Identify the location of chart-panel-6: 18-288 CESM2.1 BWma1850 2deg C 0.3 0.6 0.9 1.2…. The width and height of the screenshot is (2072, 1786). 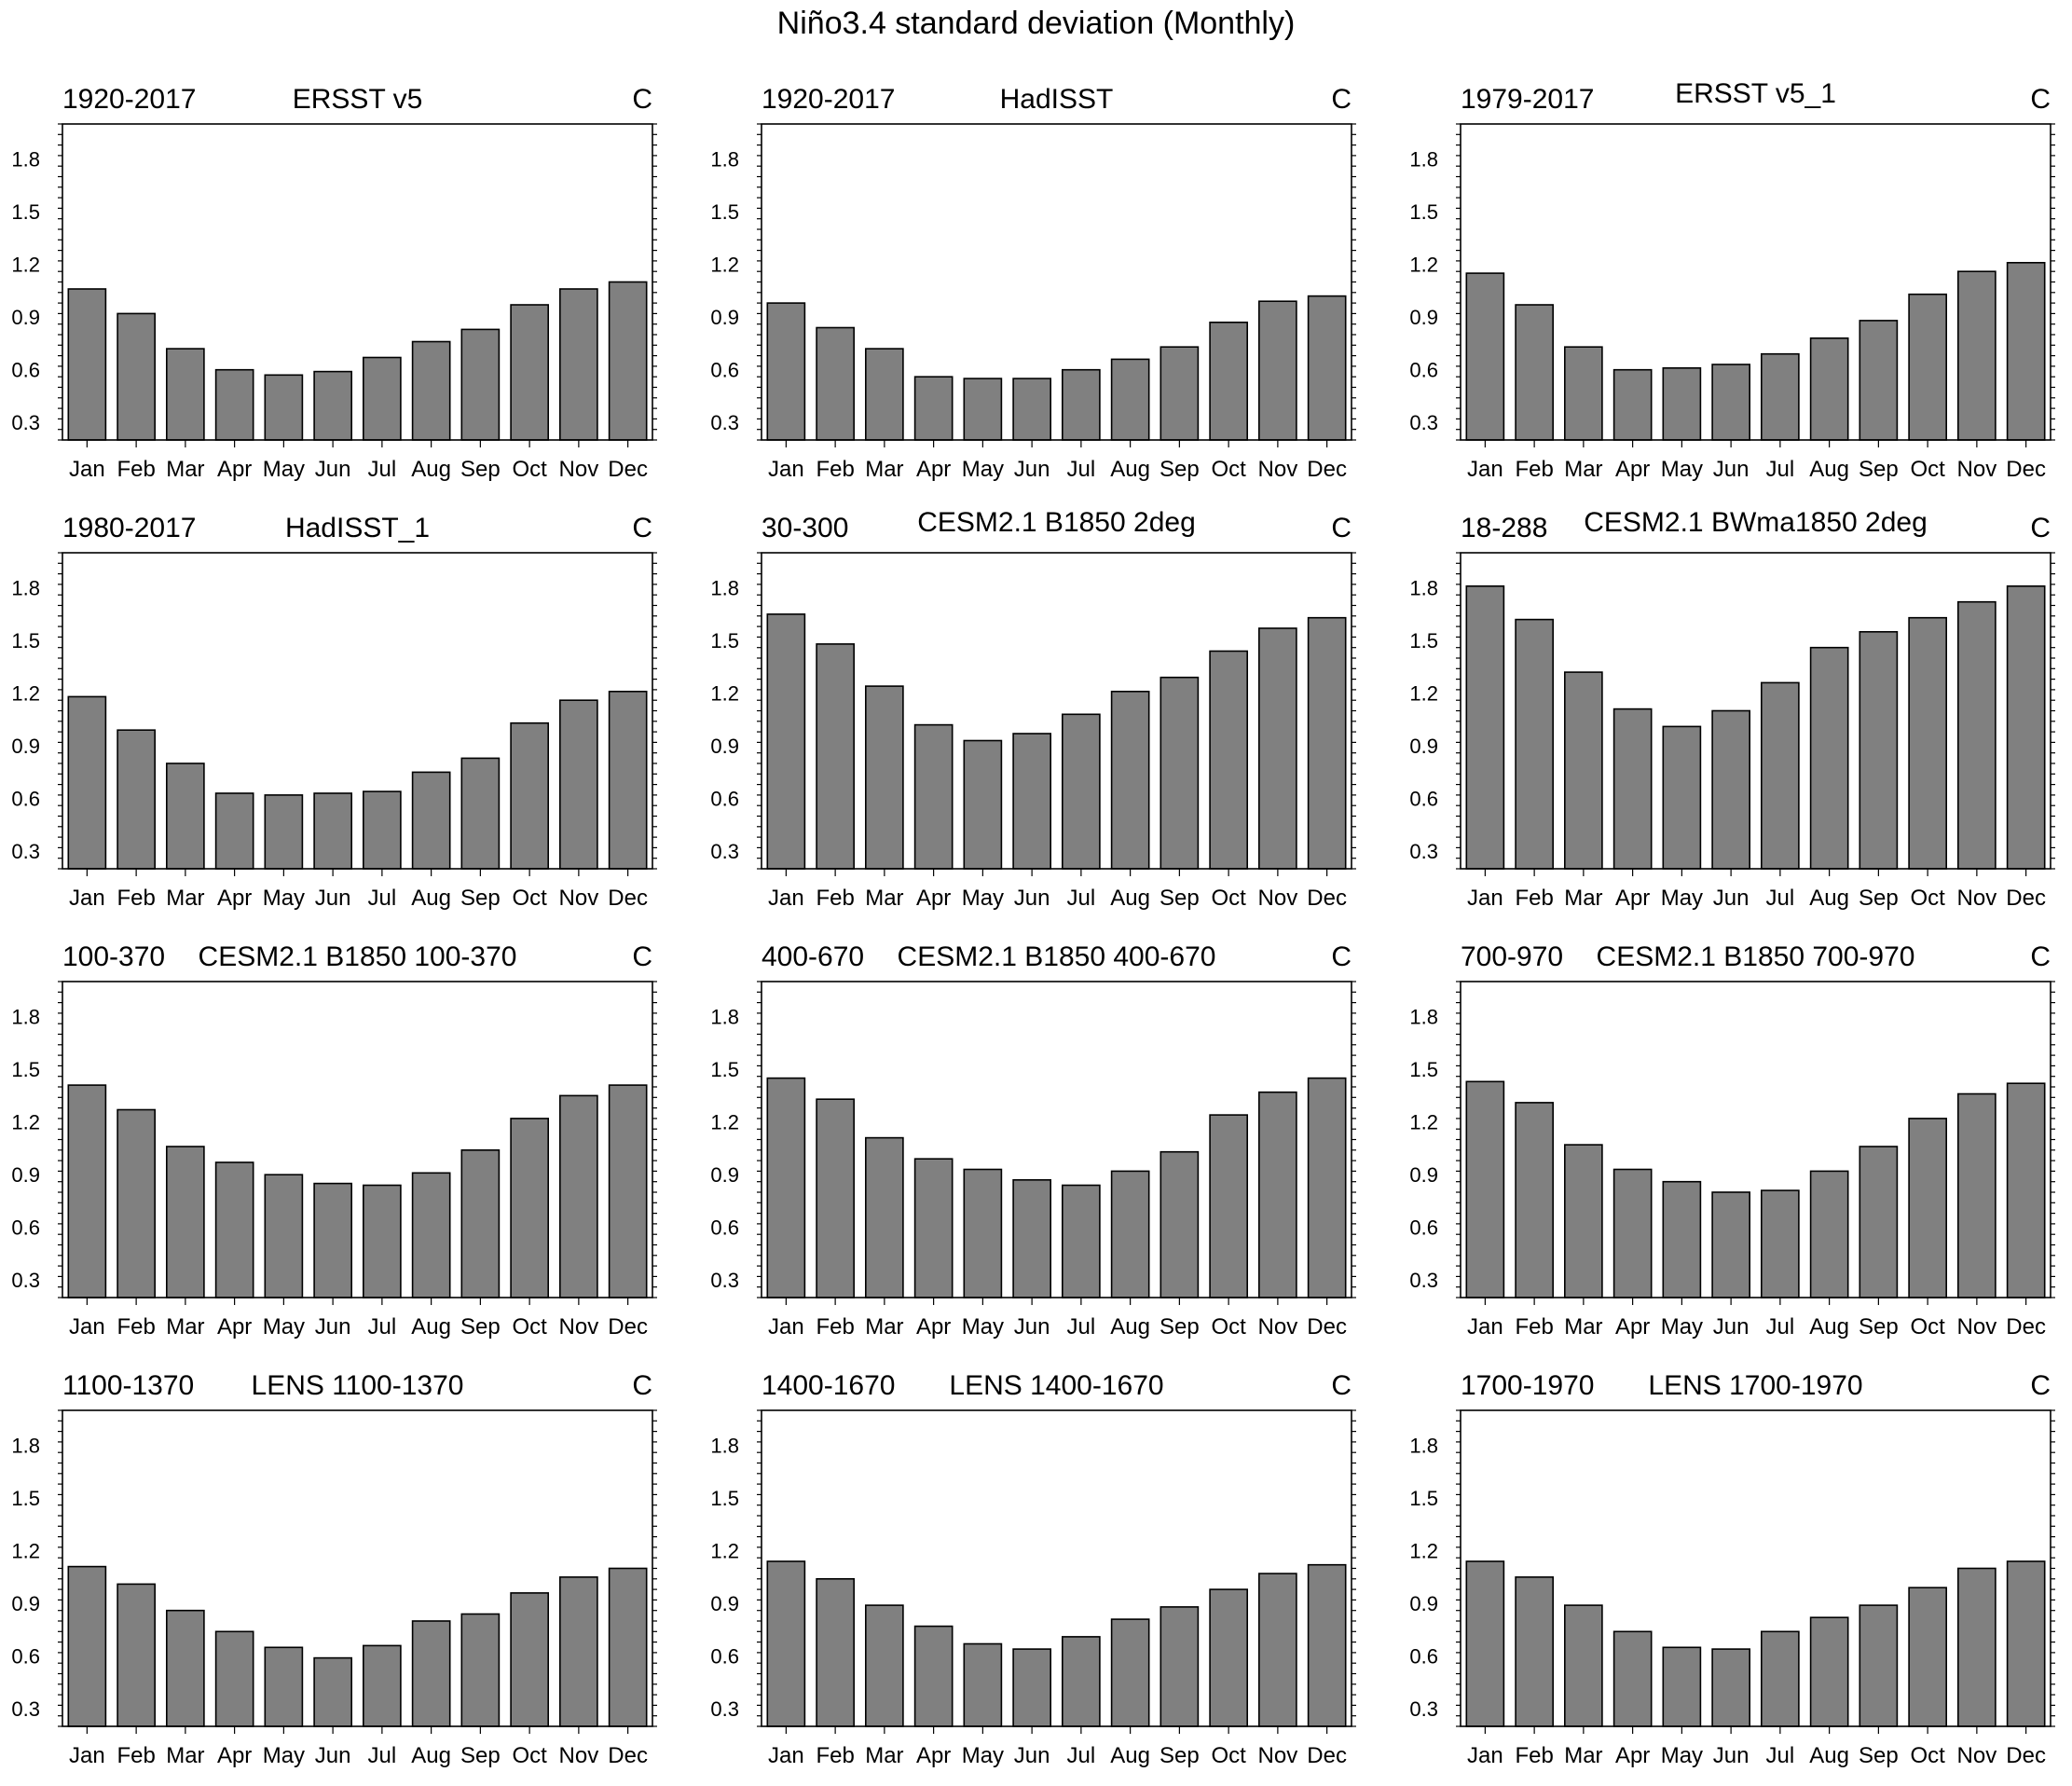
(1735, 670).